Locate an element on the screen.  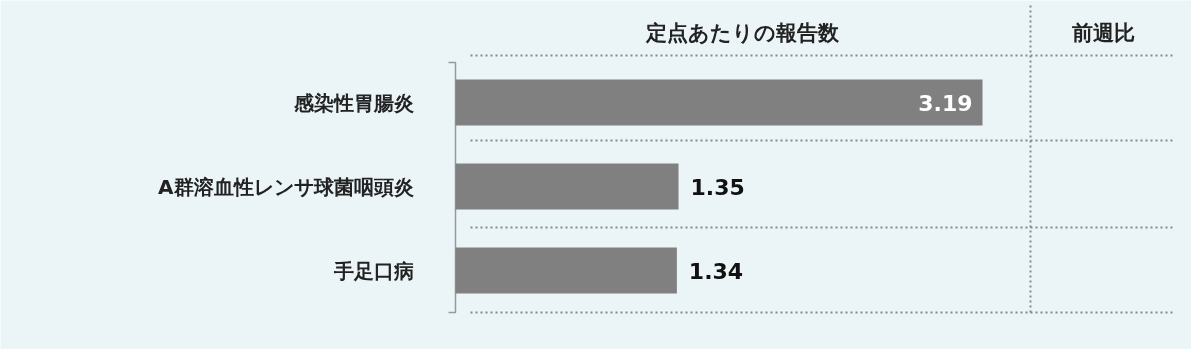
y-tick-label: A群溶血性レンサ球菌咽頭炎 is located at coordinates (286, 186).